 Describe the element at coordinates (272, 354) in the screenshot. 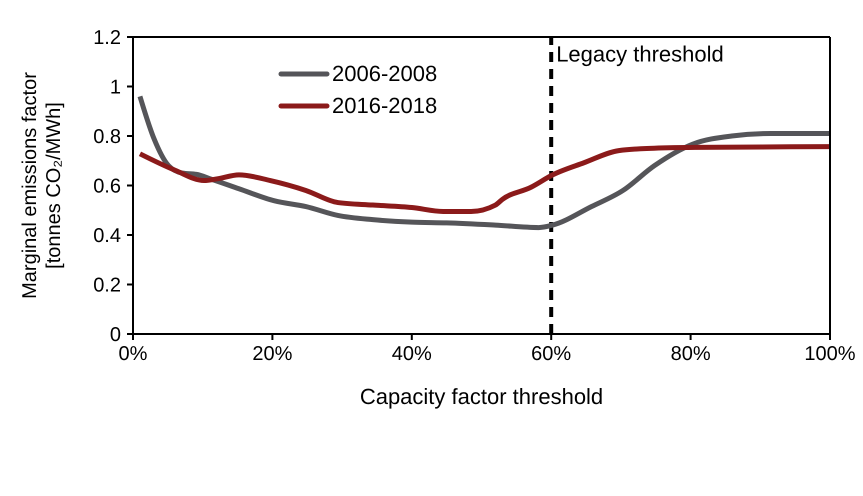

I see `x-tick-label: 20%` at that location.